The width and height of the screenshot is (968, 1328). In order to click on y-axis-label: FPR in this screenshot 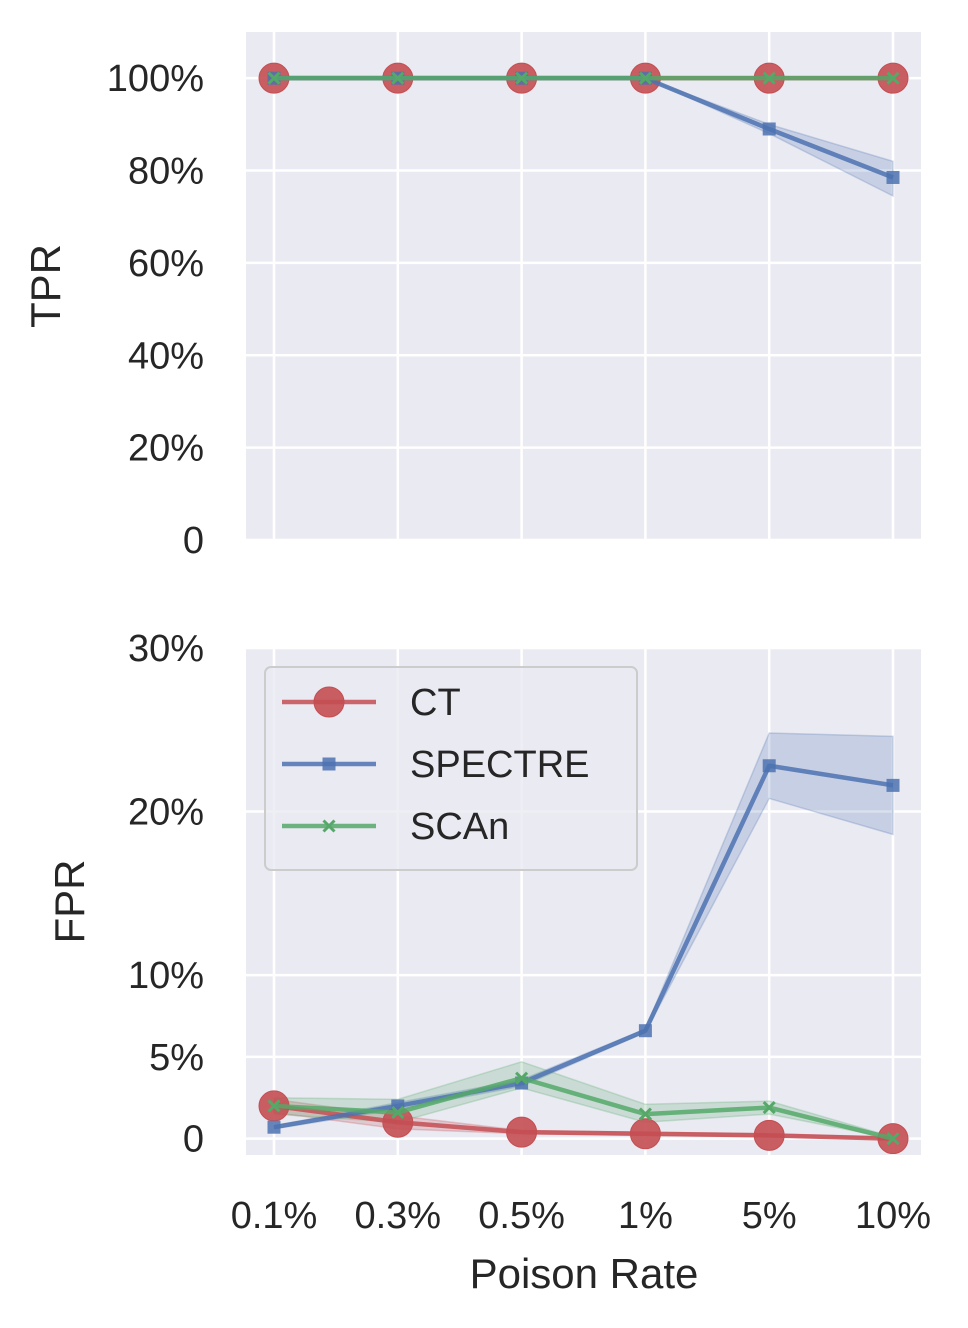, I will do `click(69, 902)`.